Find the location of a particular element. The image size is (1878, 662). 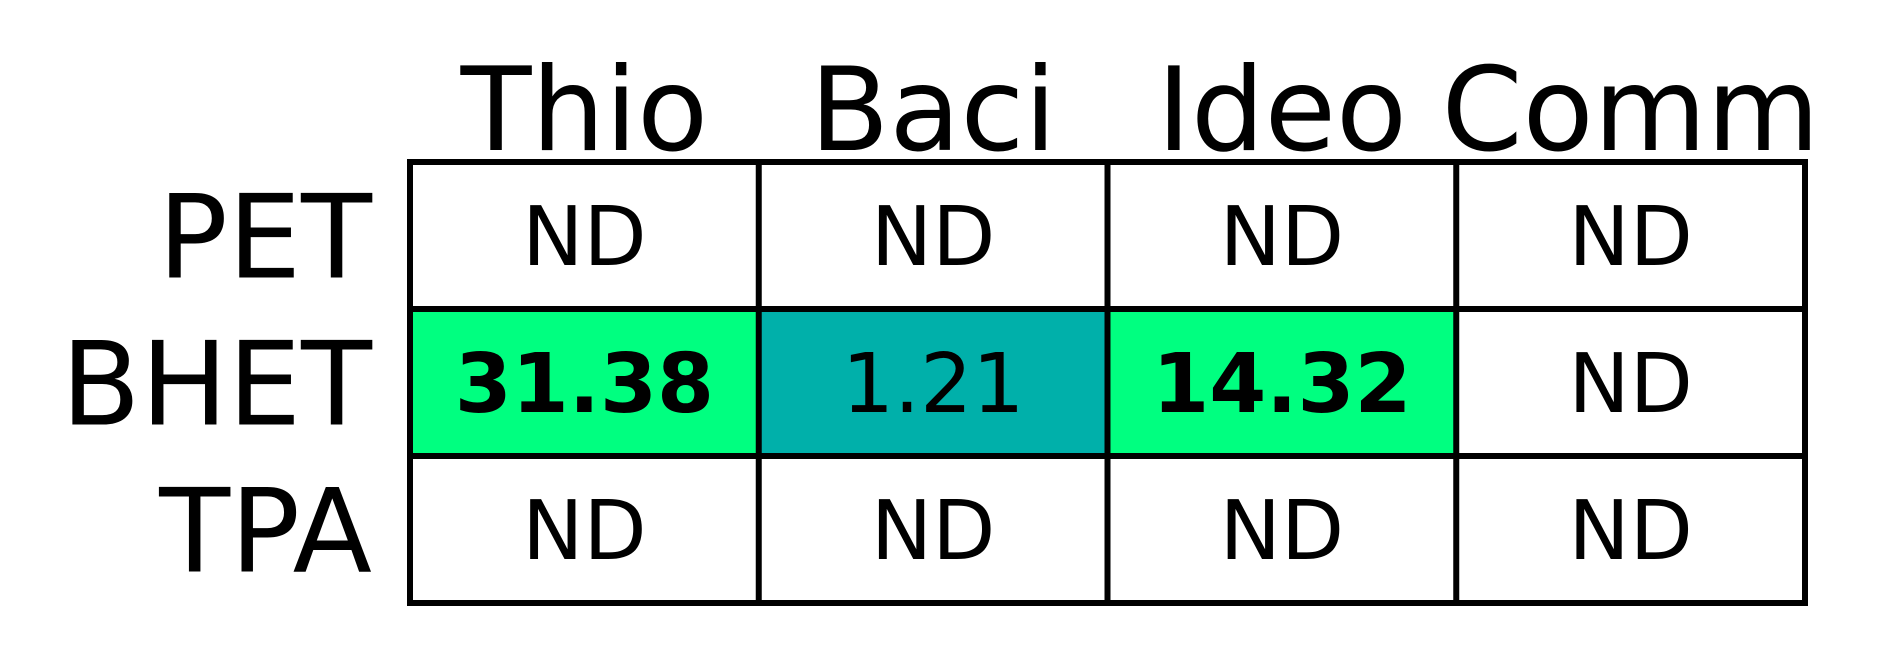

cell-value-pet-baci: ND is located at coordinates (933, 237).